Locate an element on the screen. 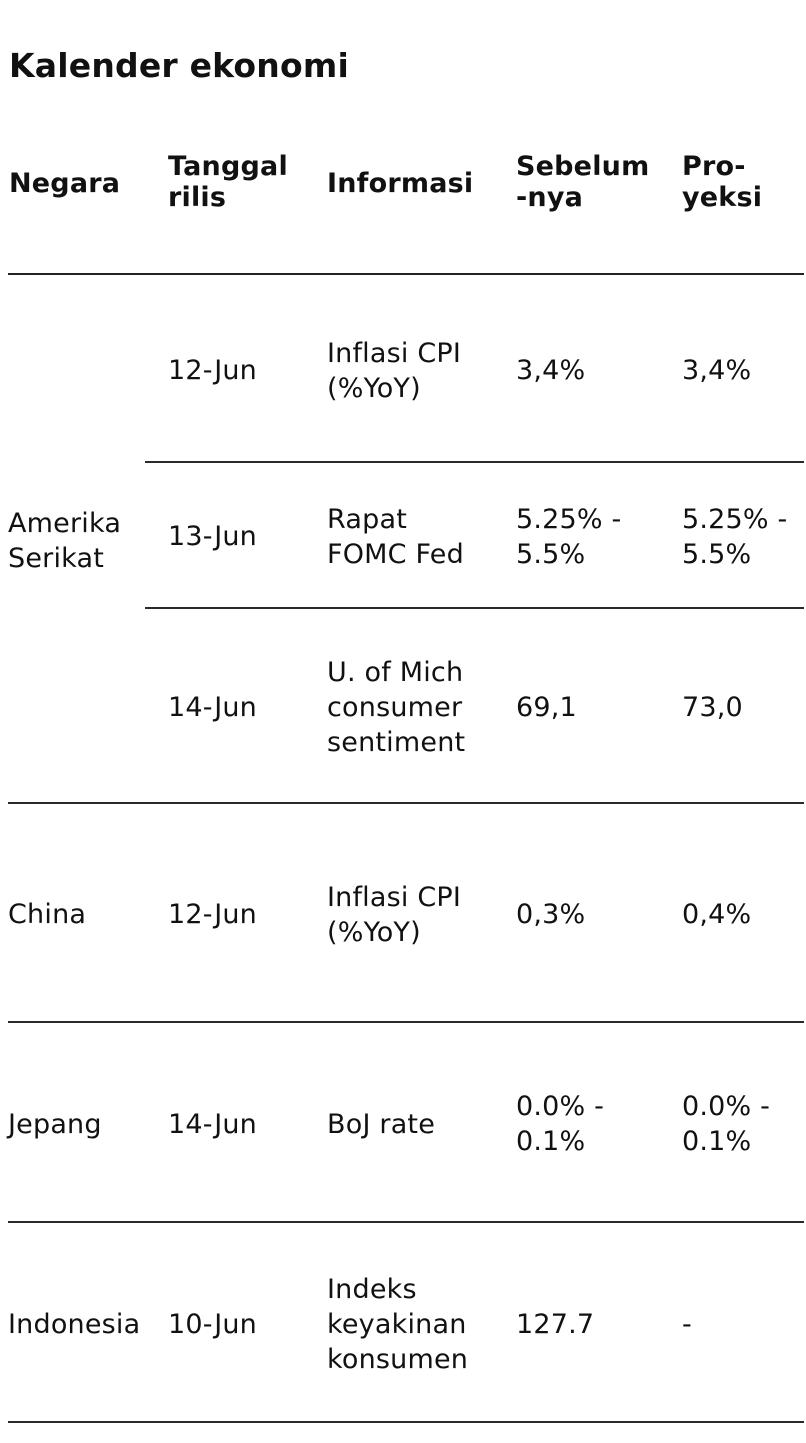 The image size is (806, 1443). row-date: 13-Jun is located at coordinates (212, 536).